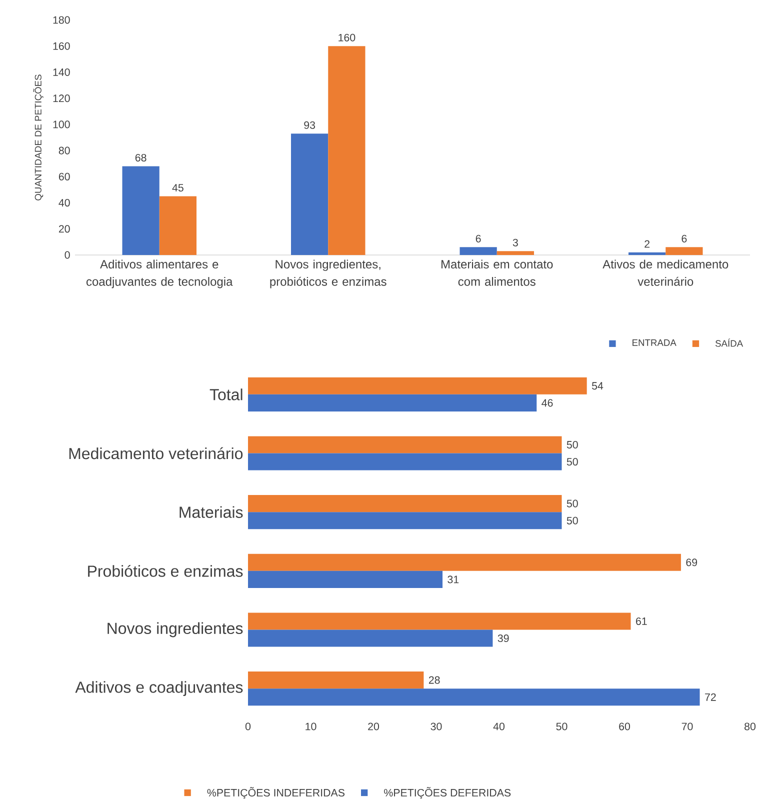 This screenshot has width=764, height=812. I want to click on x-tick-label: Aditivos alimentares e coadjuvantes de tecnologia, so click(159, 274).